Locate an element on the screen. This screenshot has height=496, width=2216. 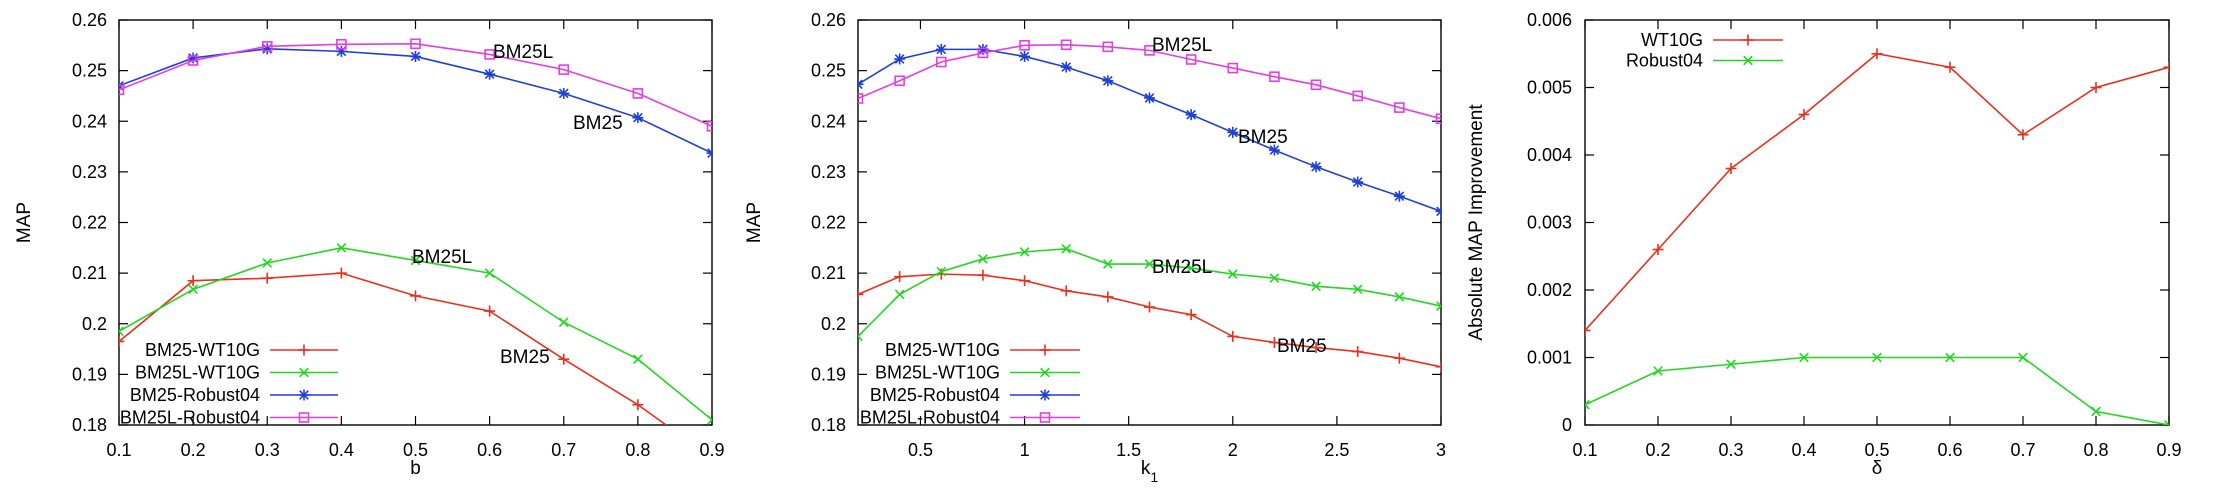
y-tick-label: 0.23 is located at coordinates (828, 172).